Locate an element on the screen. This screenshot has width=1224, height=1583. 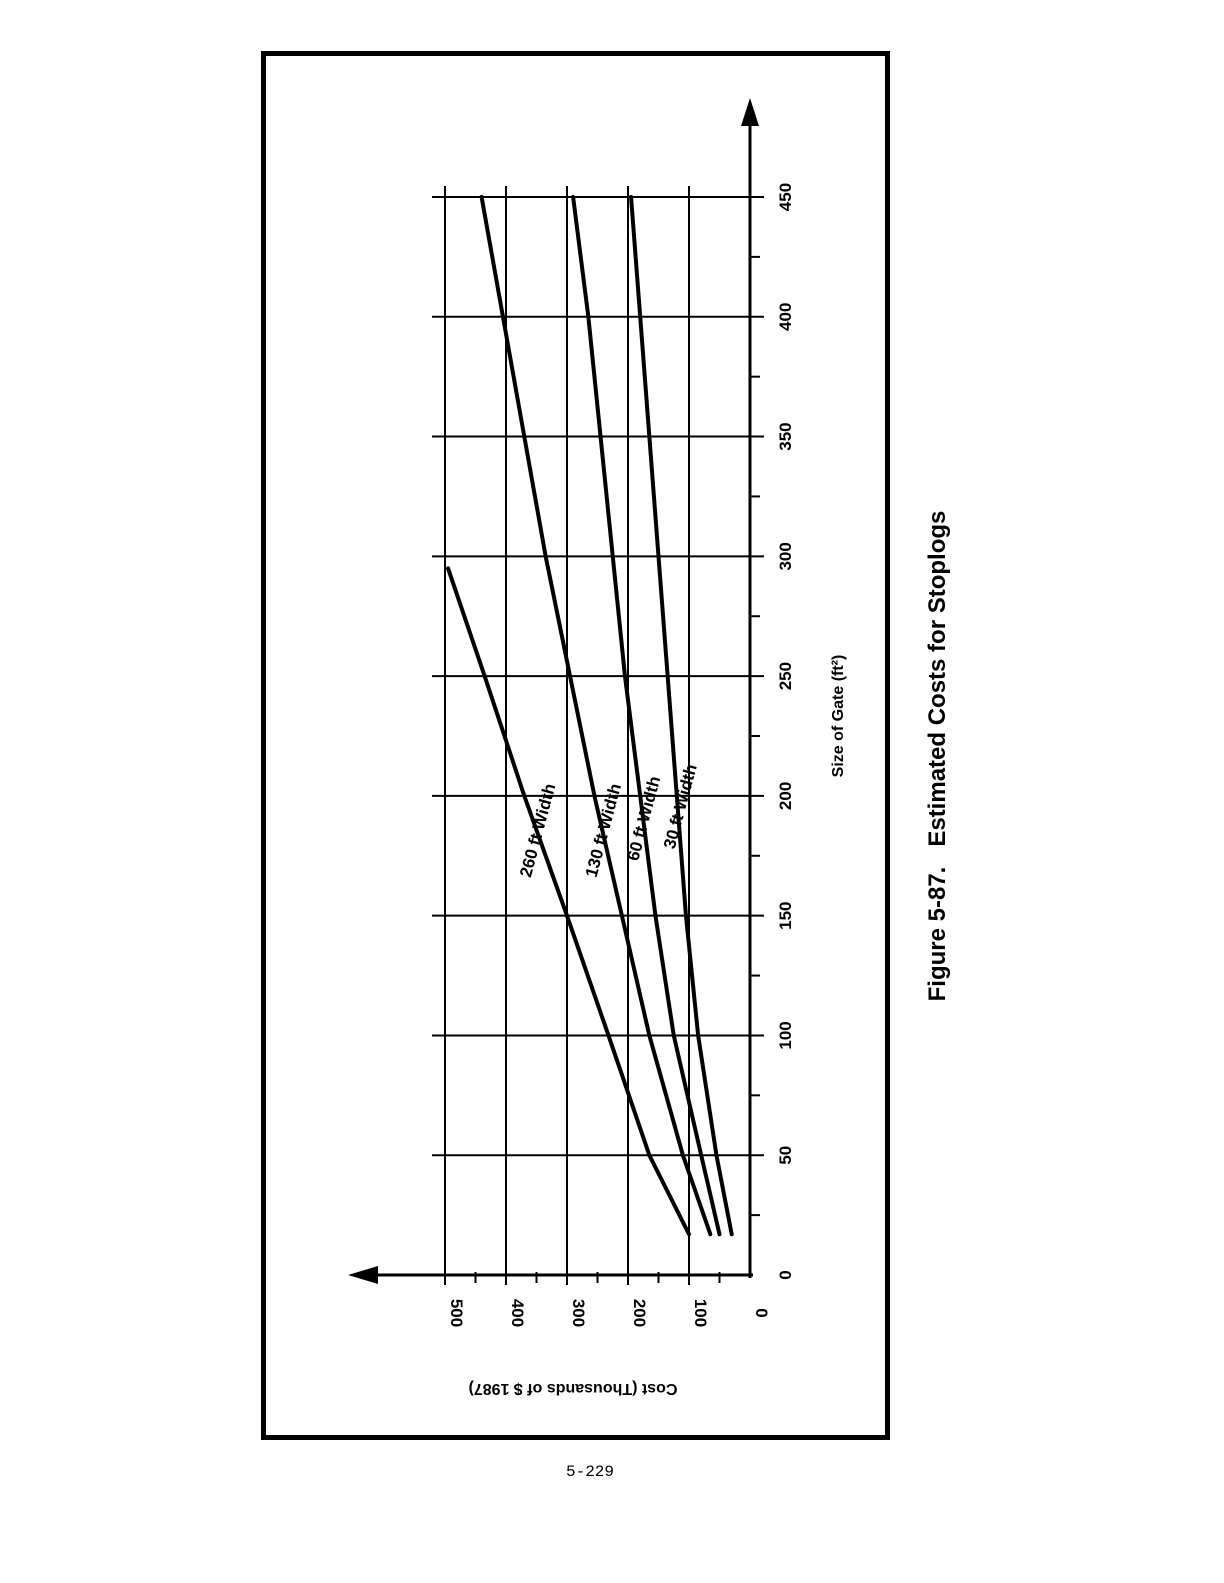
series-label-3: 30 ft Width is located at coordinates (680, 806).